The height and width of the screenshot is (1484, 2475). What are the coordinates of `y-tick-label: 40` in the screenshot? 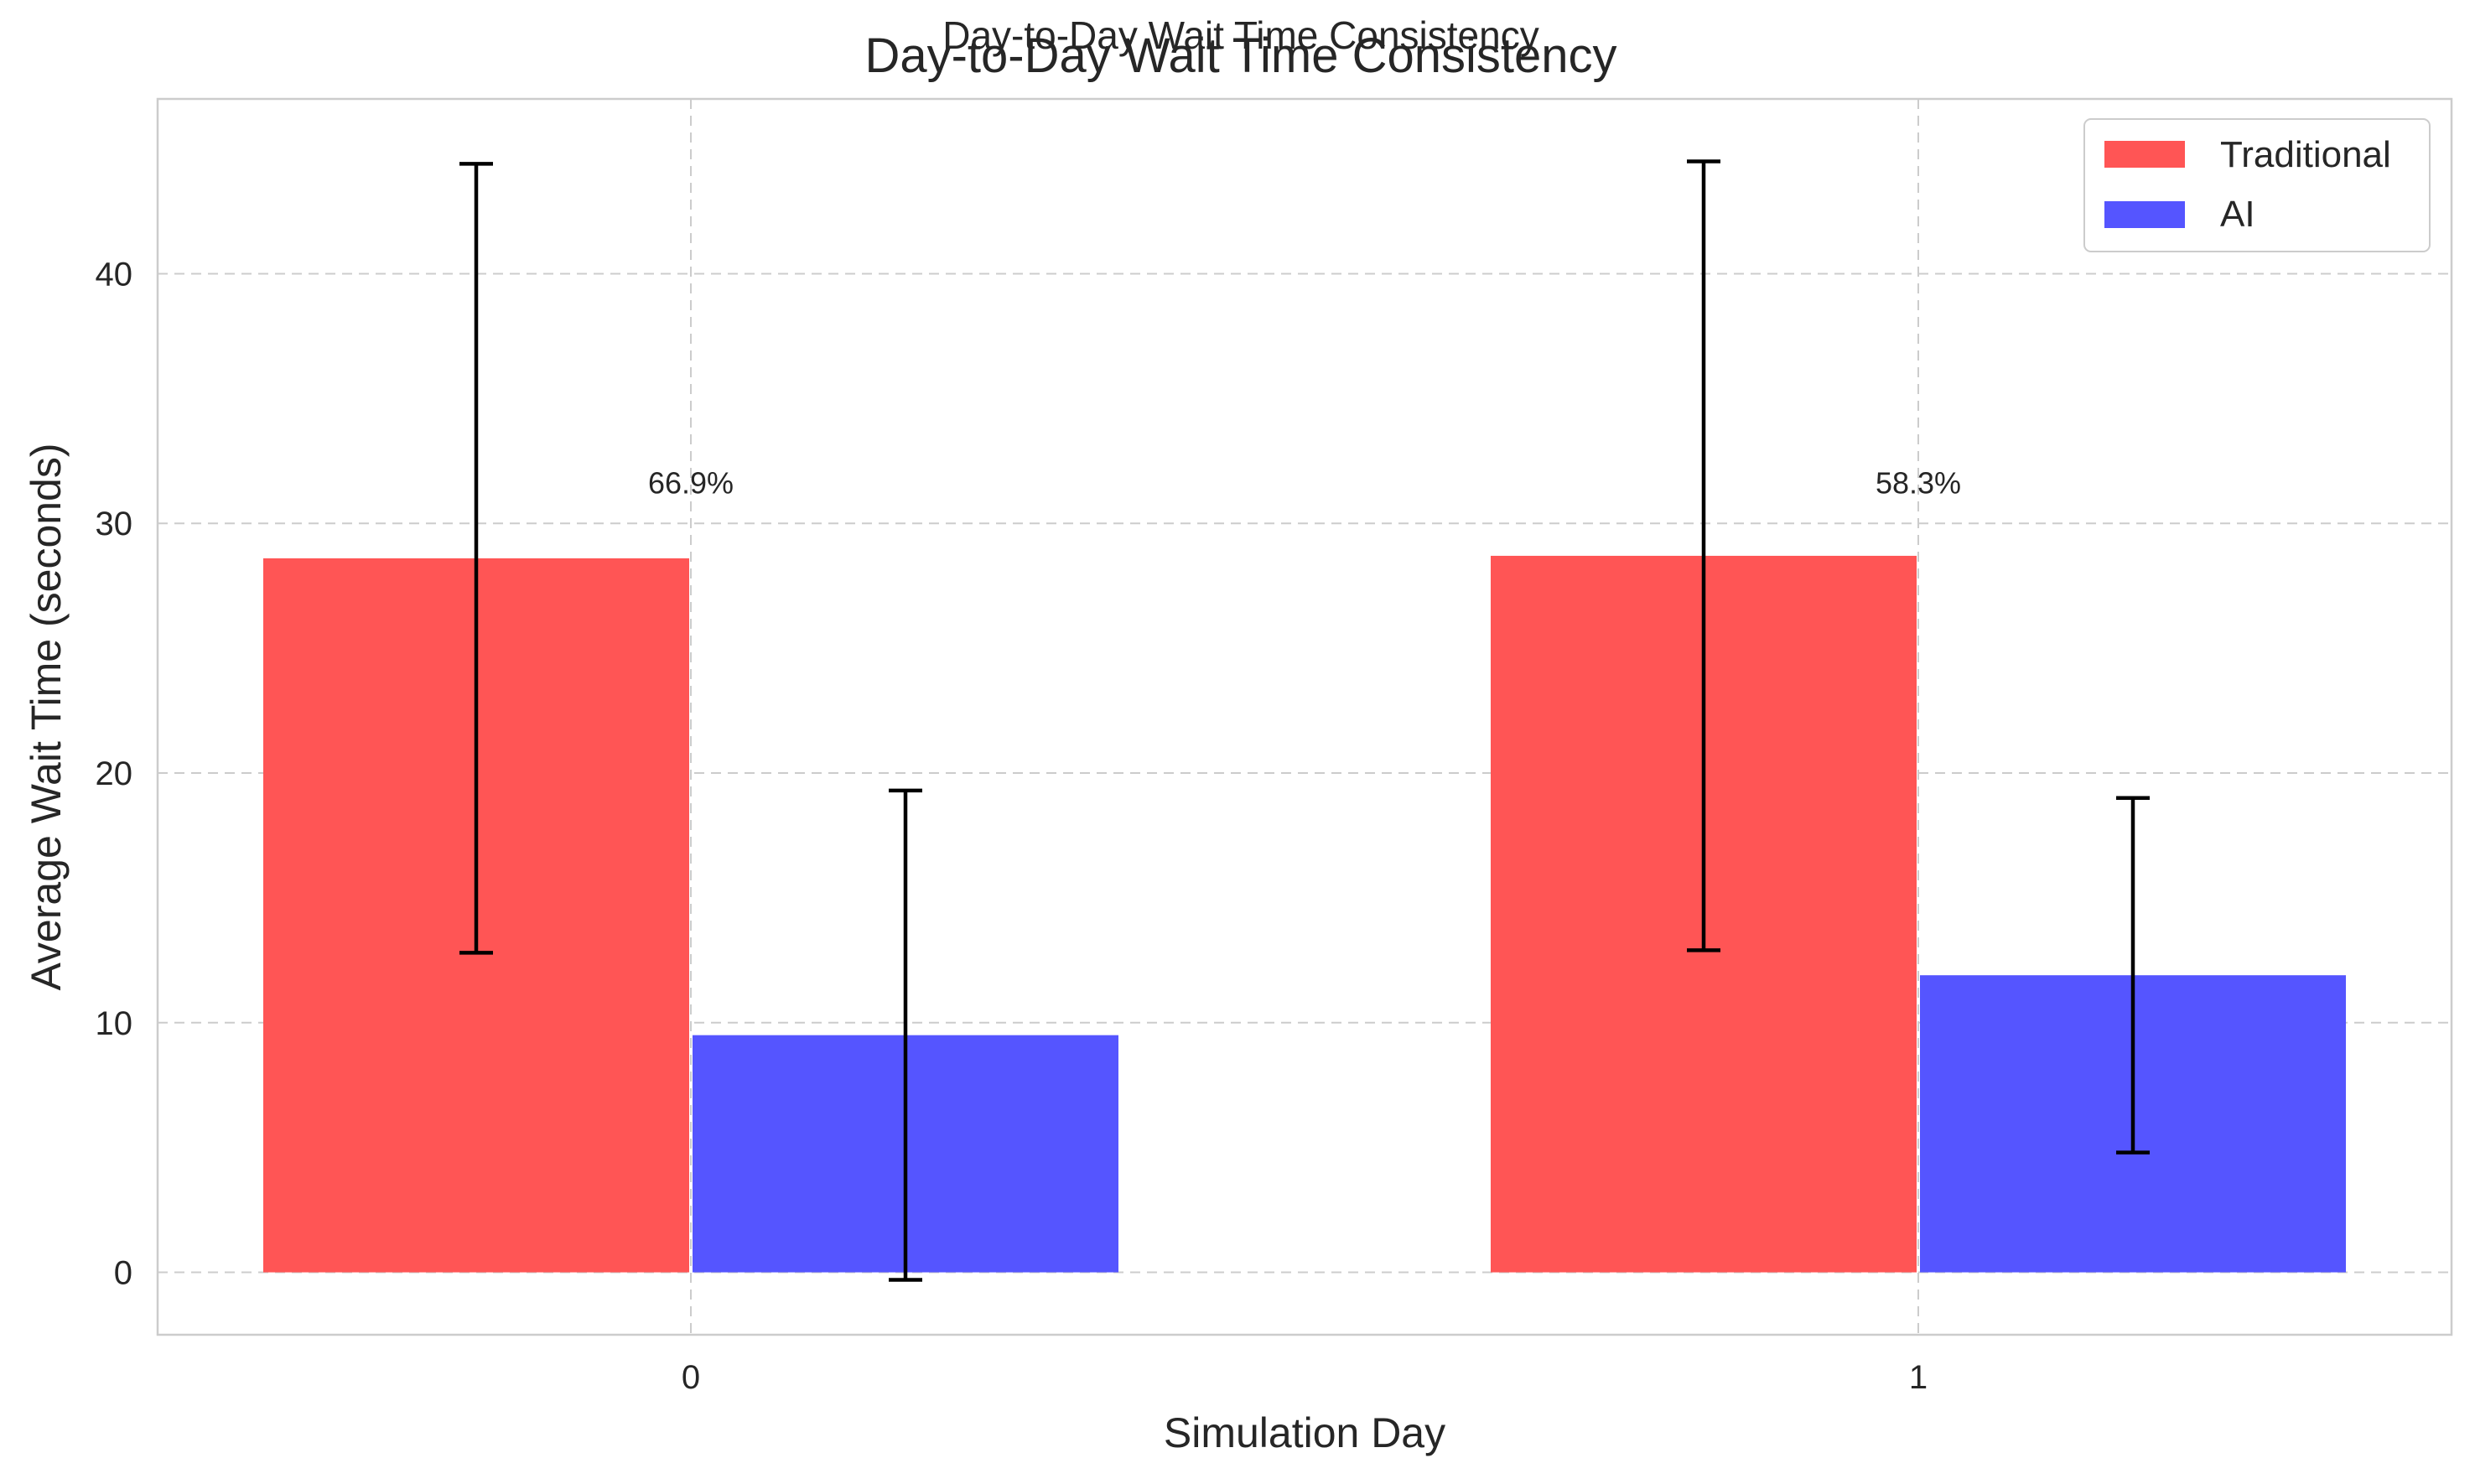 It's located at (114, 274).